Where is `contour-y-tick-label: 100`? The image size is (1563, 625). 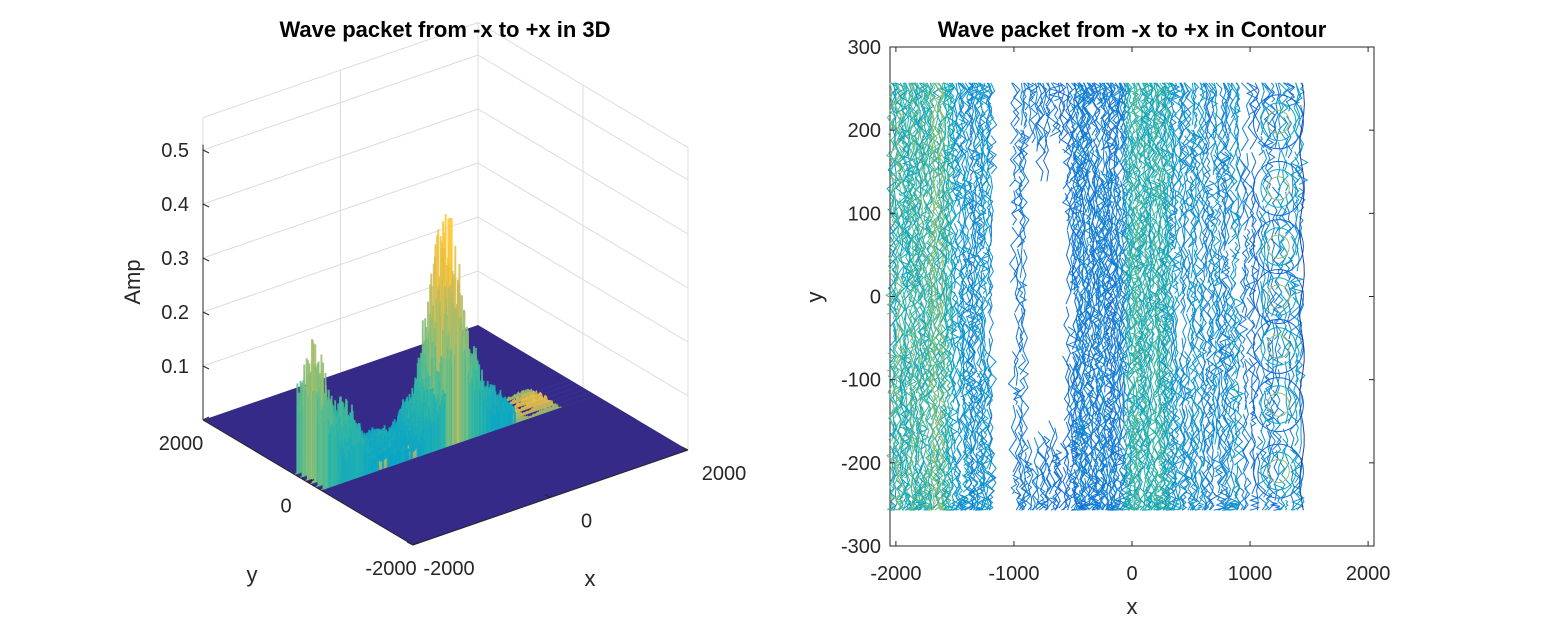 contour-y-tick-label: 100 is located at coordinates (864, 214).